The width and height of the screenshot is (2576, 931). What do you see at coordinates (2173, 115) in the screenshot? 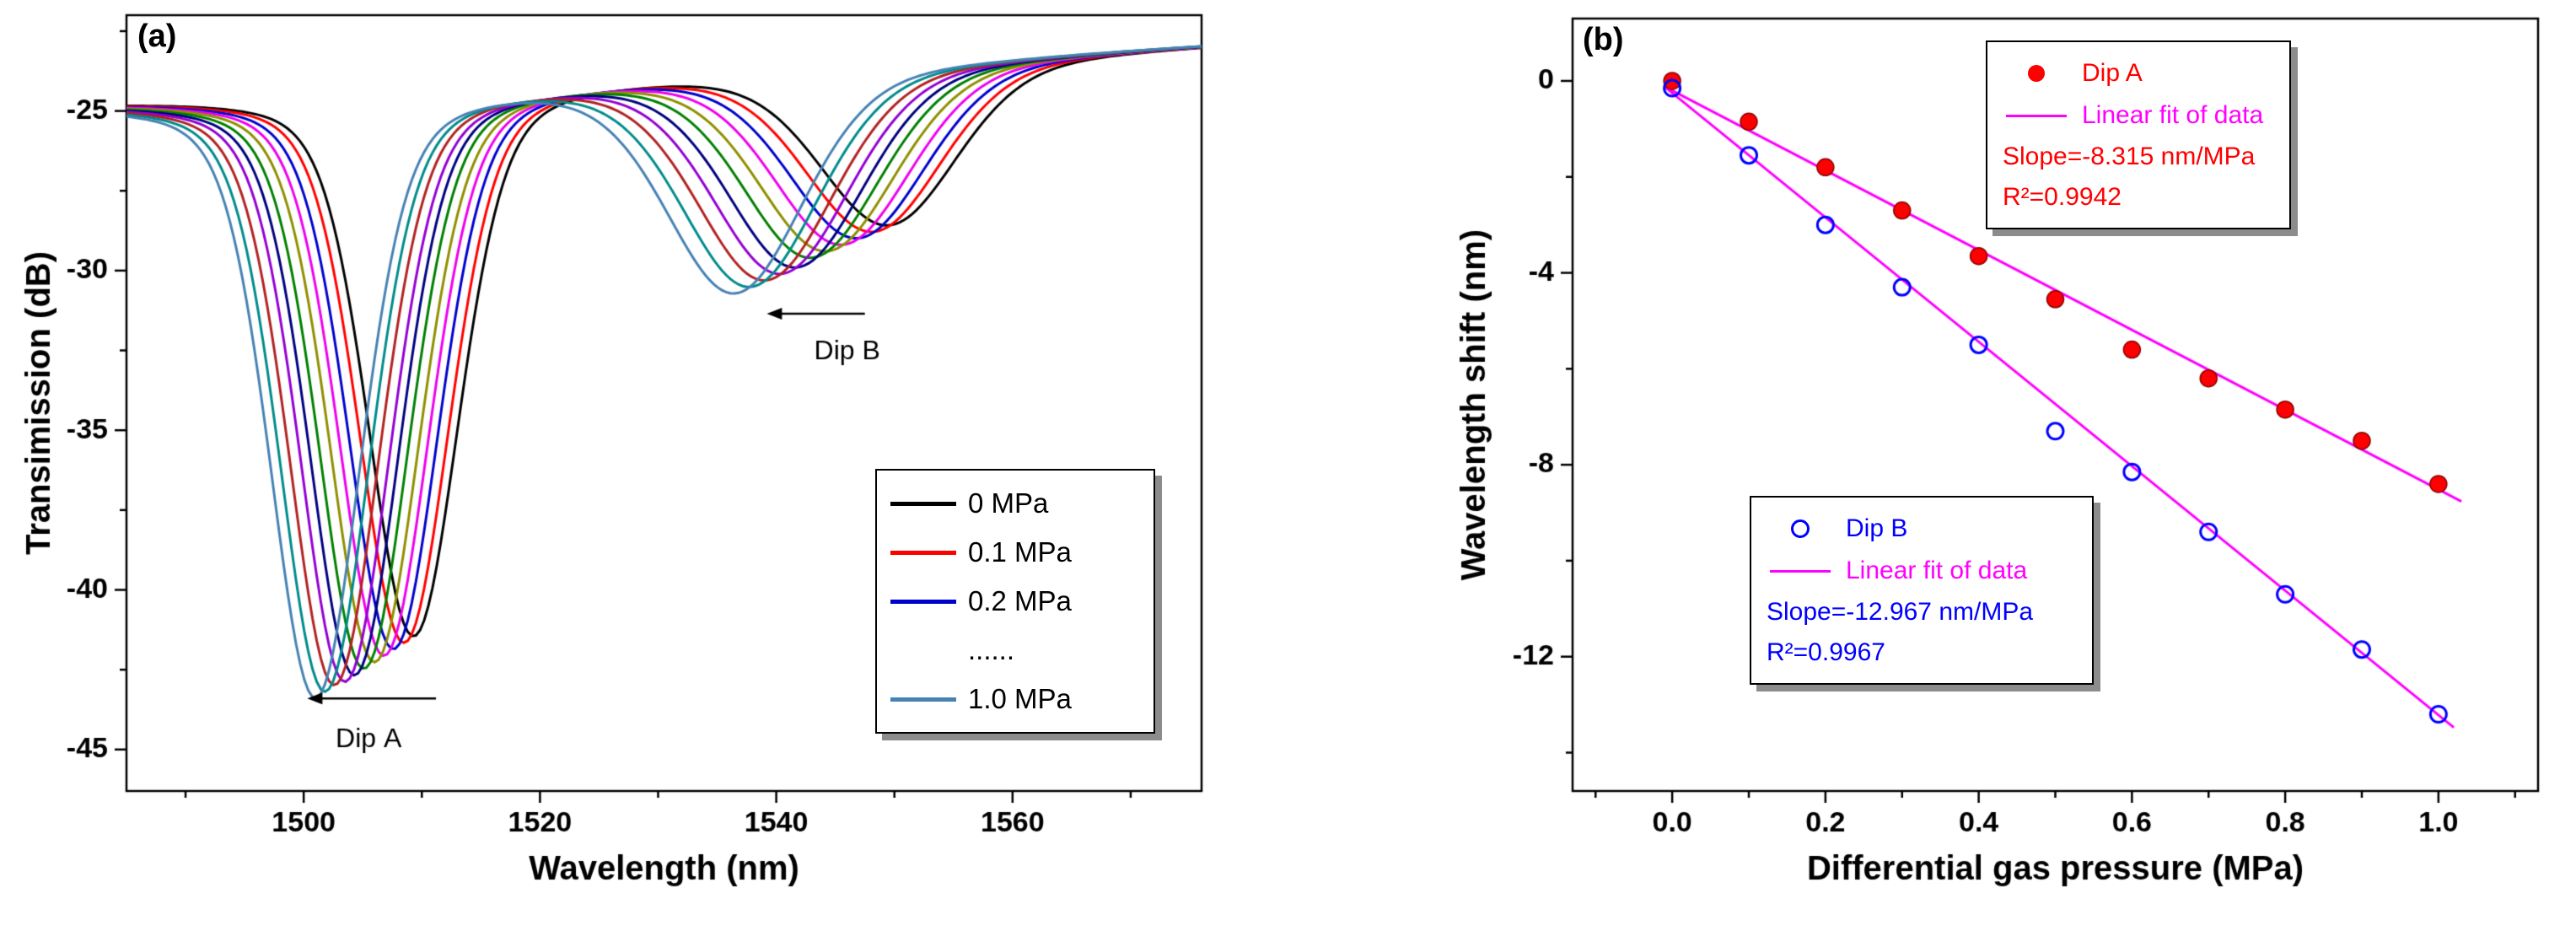
I see `dip-a-fit-label: Linear fit of data` at bounding box center [2173, 115].